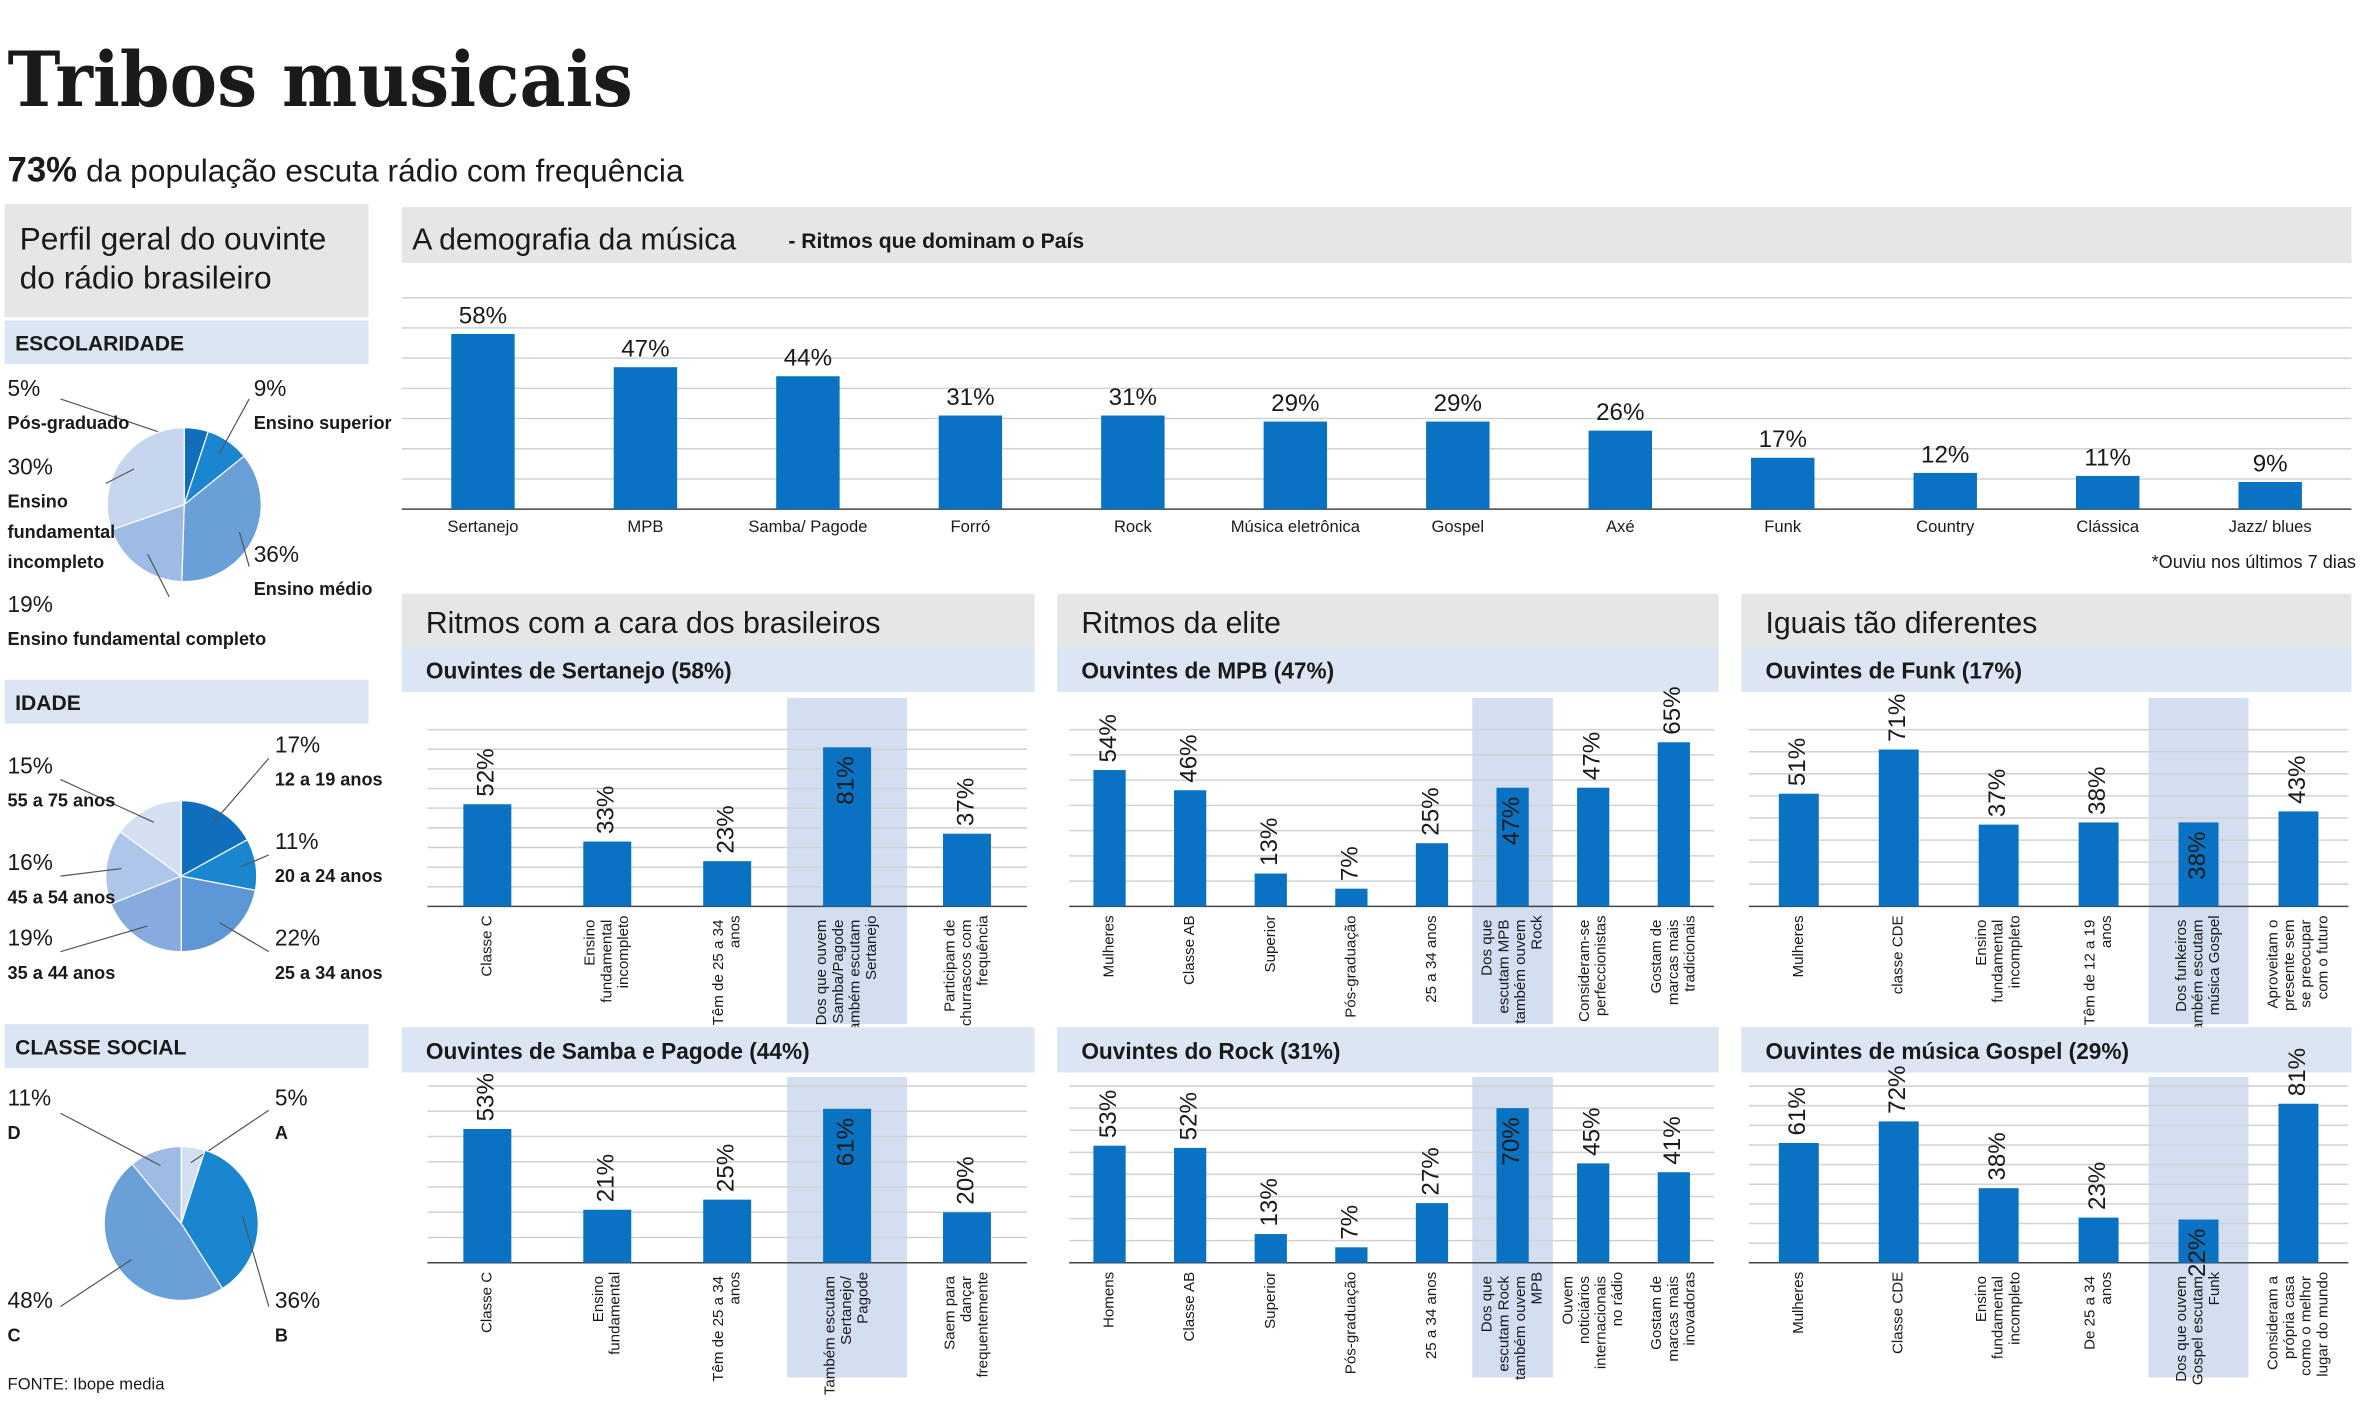 The image size is (2362, 1417). Describe the element at coordinates (482, 526) in the screenshot. I see `x-tick-label: Sertanejo` at that location.